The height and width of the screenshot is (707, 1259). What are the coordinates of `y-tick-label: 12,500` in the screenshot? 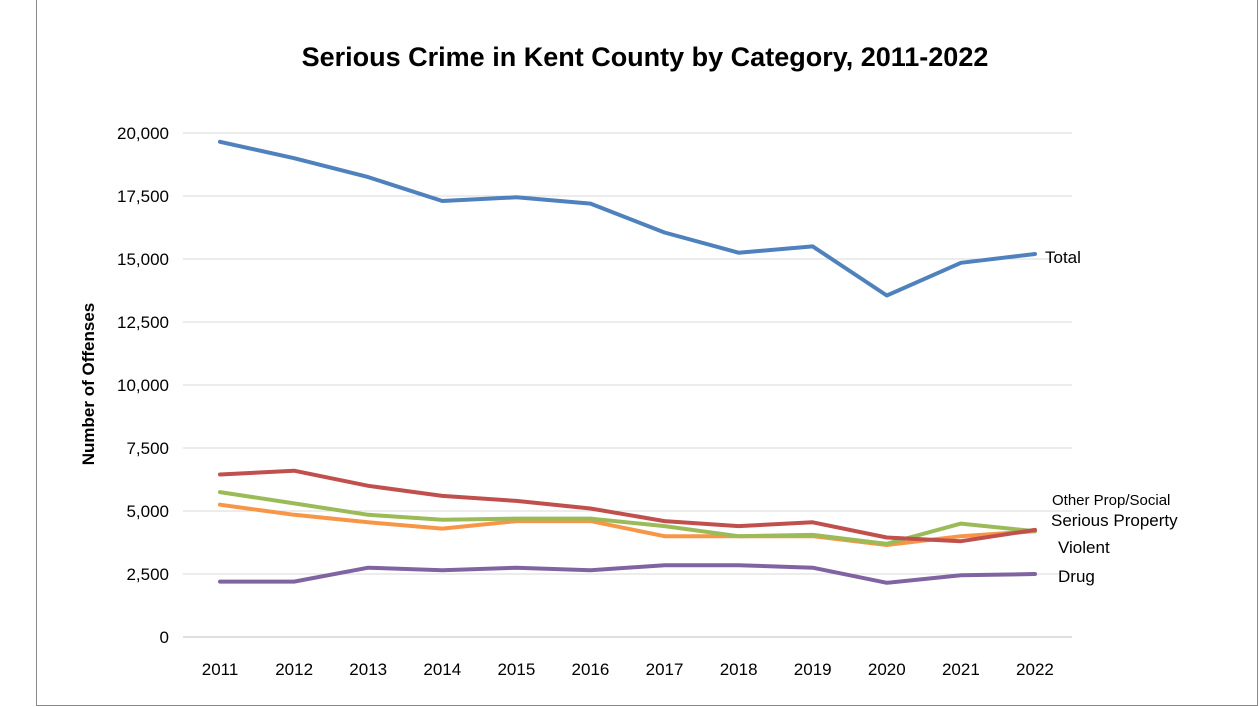 It's located at (143, 322).